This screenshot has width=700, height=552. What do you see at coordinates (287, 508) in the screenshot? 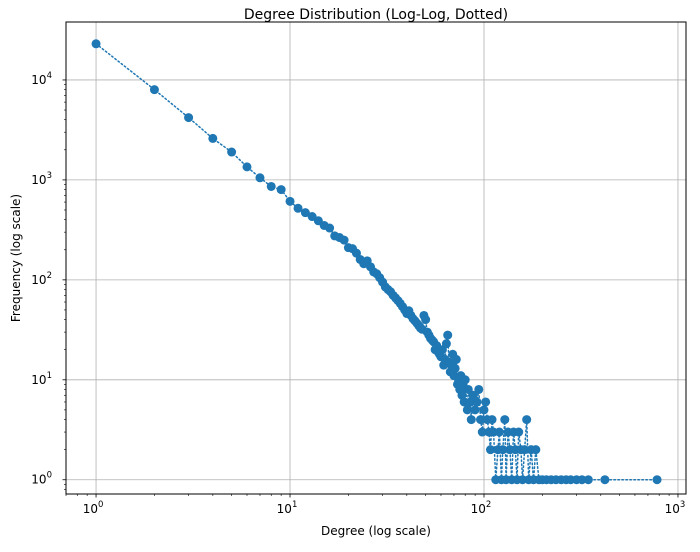
I see `x-tick-label: 10¹` at bounding box center [287, 508].